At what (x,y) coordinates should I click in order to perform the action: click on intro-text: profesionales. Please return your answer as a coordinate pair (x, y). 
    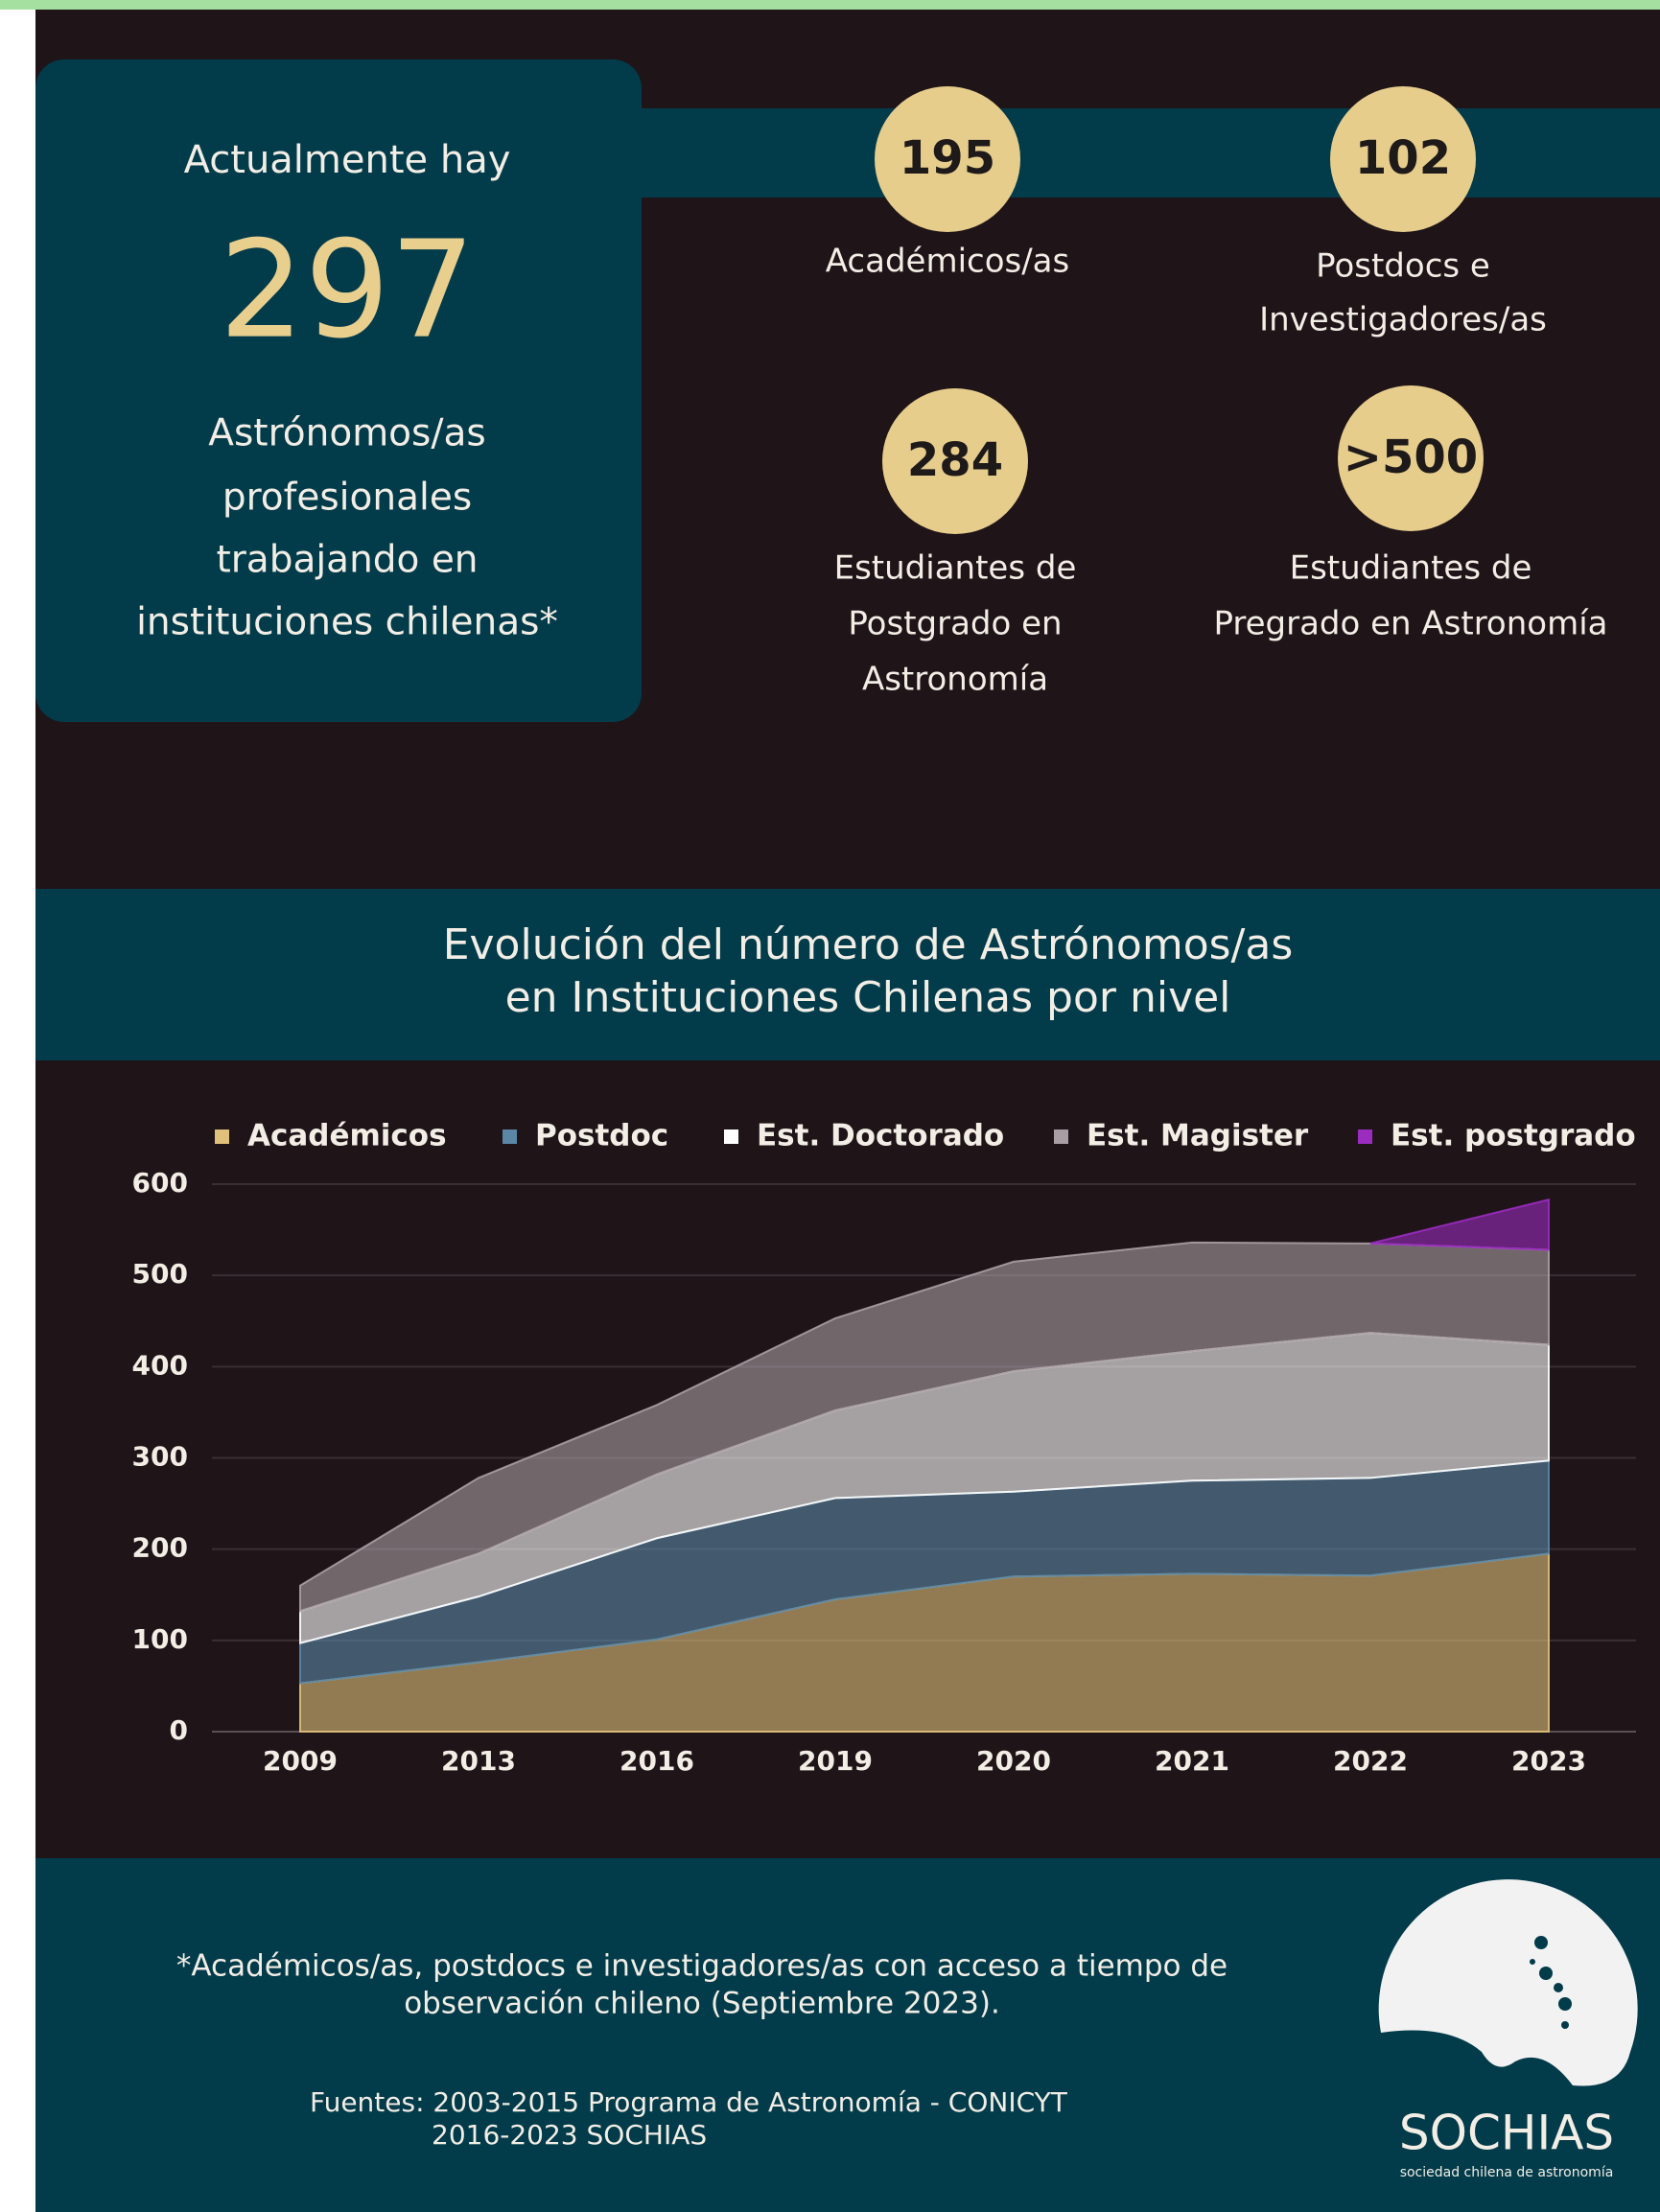
    Looking at the image, I should click on (347, 498).